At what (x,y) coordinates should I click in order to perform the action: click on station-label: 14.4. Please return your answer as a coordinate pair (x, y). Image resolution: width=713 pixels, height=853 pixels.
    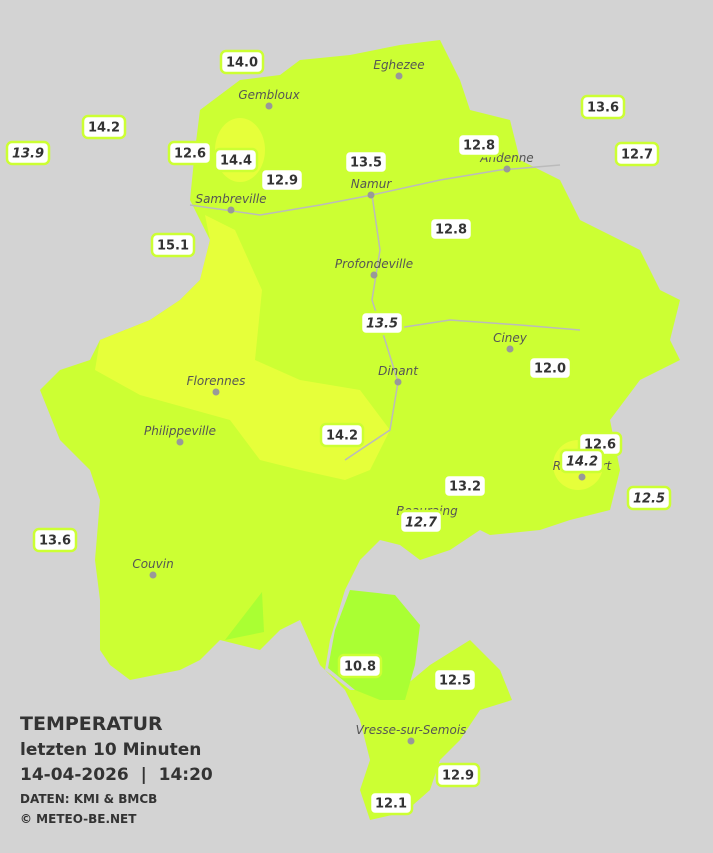
    Looking at the image, I should click on (236, 161).